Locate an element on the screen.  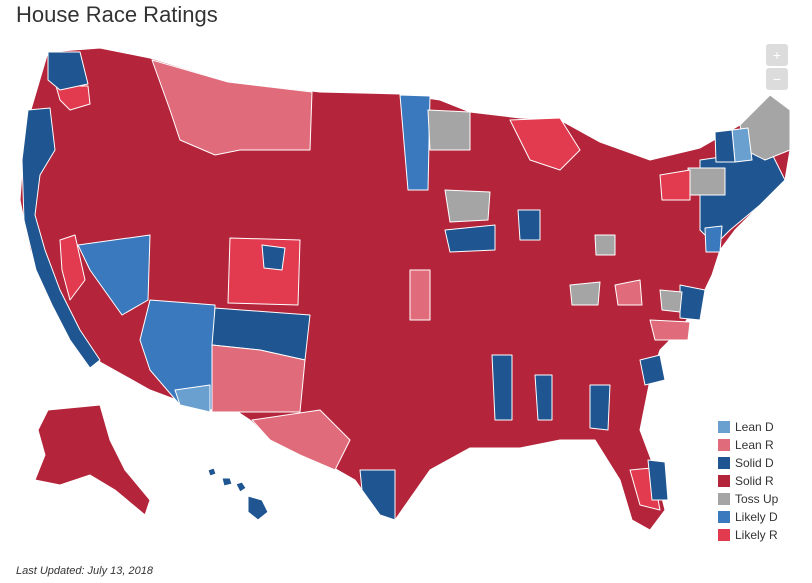
region-ga-d is located at coordinates (600, 407).